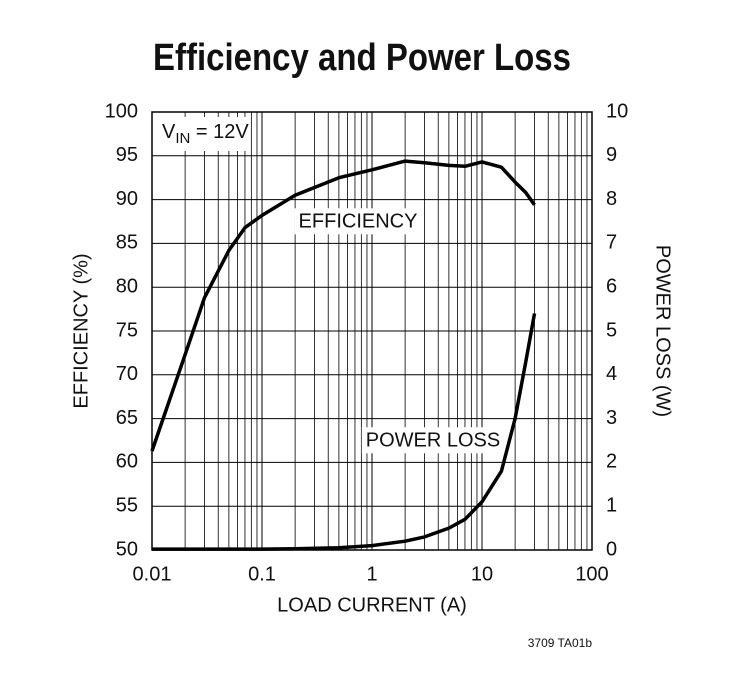  I want to click on x-axis-label: LOAD CURRENT (A), so click(372, 605).